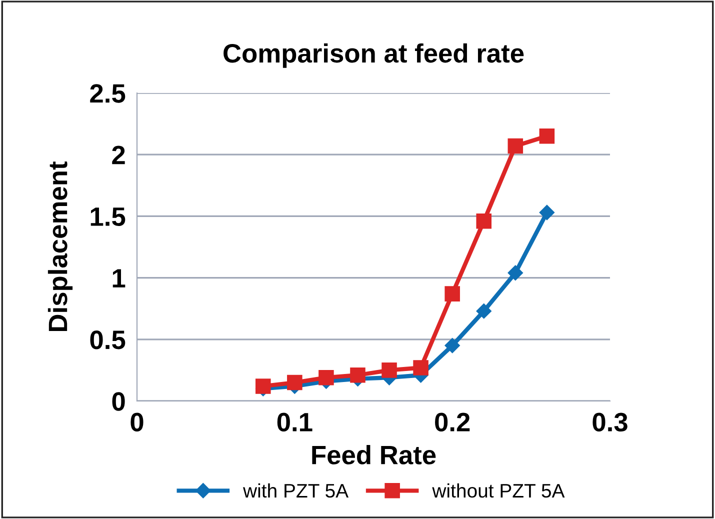  Describe the element at coordinates (610, 422) in the screenshot. I see `x-tick-label: 0.3` at that location.